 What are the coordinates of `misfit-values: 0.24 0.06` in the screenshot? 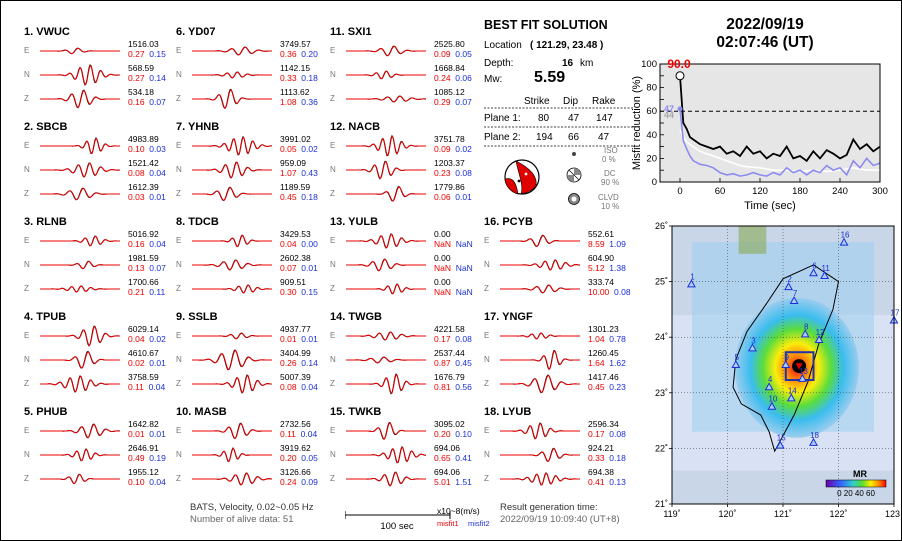 It's located at (453, 78).